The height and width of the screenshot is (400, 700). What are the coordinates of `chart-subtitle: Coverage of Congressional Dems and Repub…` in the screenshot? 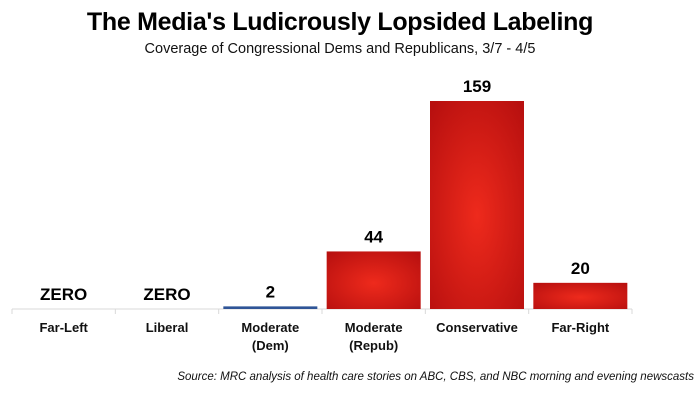 It's located at (340, 49).